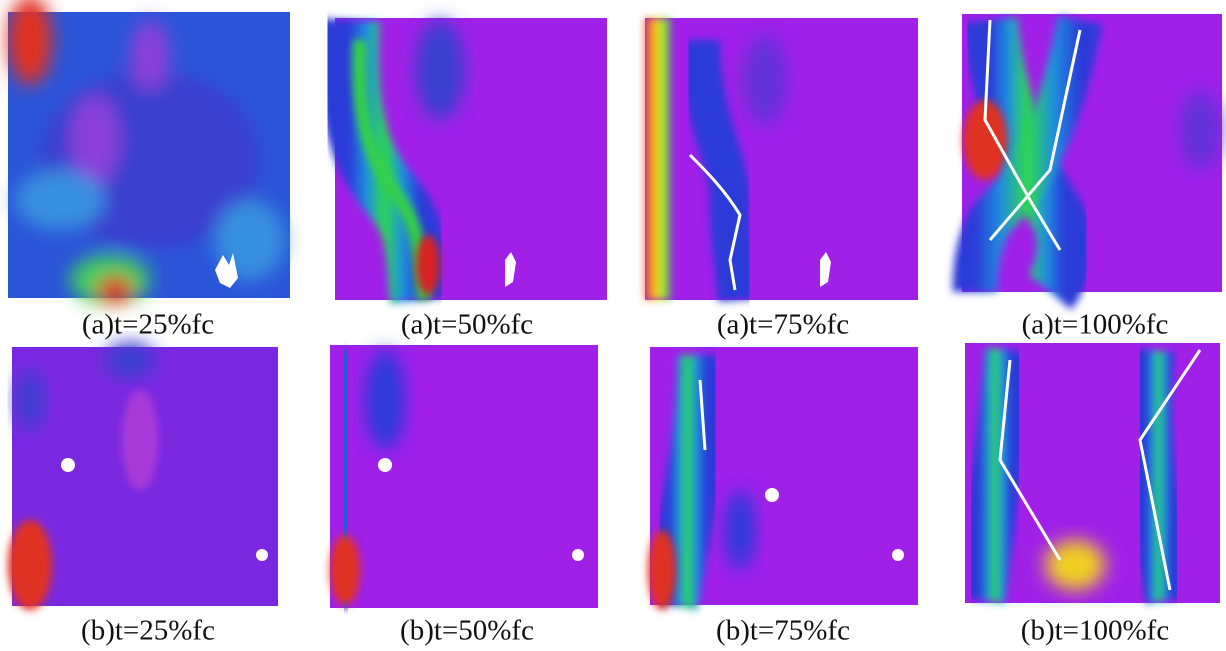  What do you see at coordinates (783, 325) in the screenshot?
I see `caption: (a)t=75%fc` at bounding box center [783, 325].